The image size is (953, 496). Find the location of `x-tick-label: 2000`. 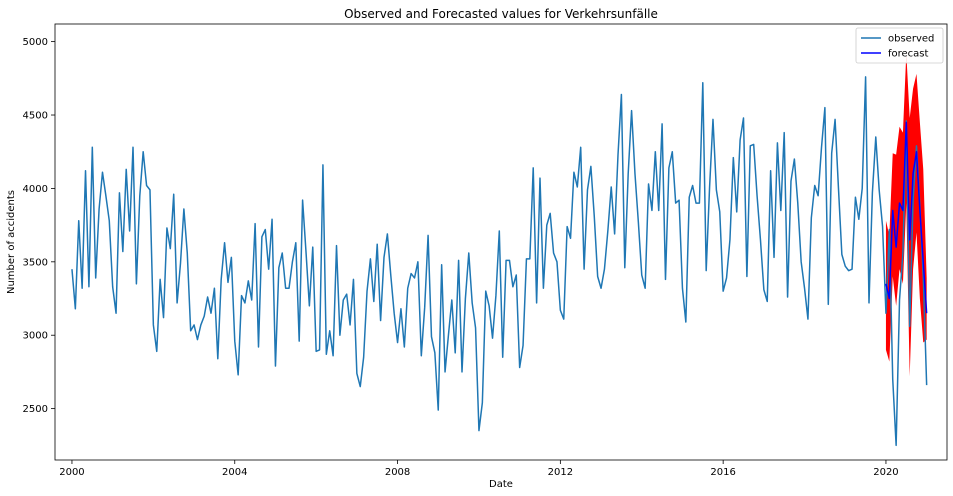

x-tick-label: 2000 is located at coordinates (71, 472).